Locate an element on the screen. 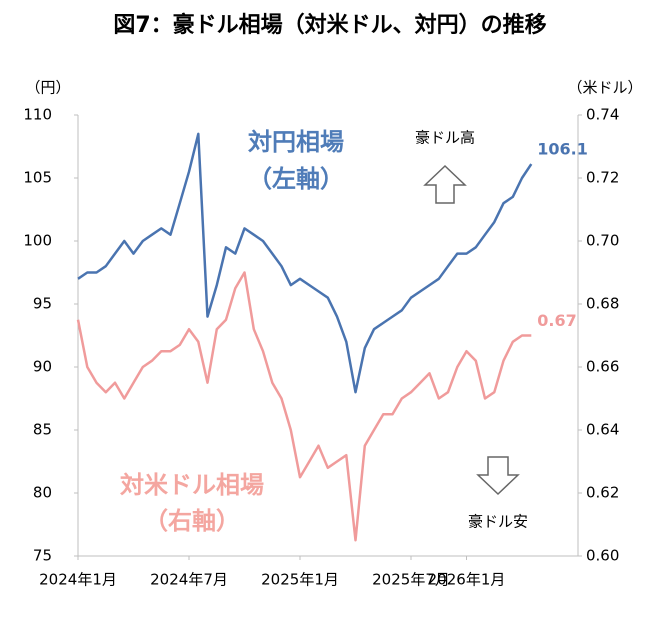 The width and height of the screenshot is (660, 620). end-value-label: 0.67 is located at coordinates (556, 320).